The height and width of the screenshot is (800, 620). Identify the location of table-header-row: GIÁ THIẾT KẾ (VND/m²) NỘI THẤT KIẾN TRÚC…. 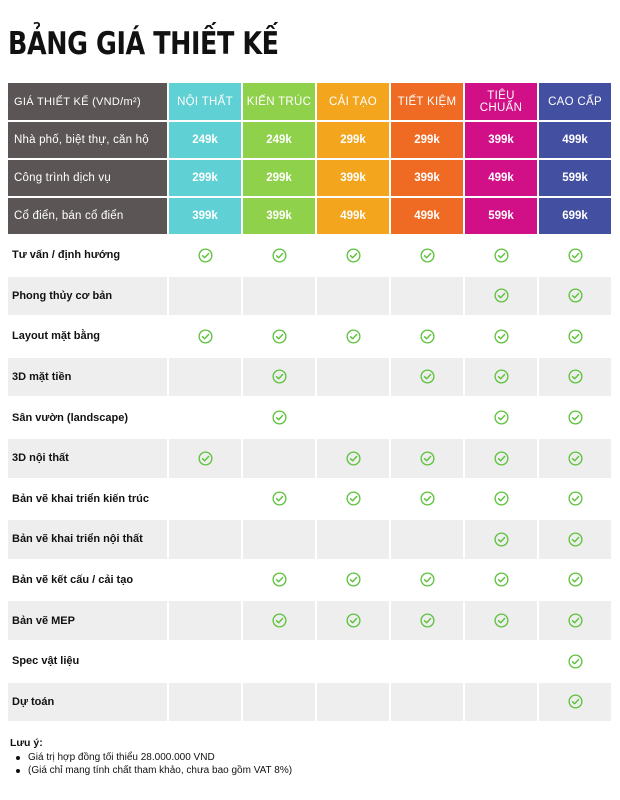
(309, 101).